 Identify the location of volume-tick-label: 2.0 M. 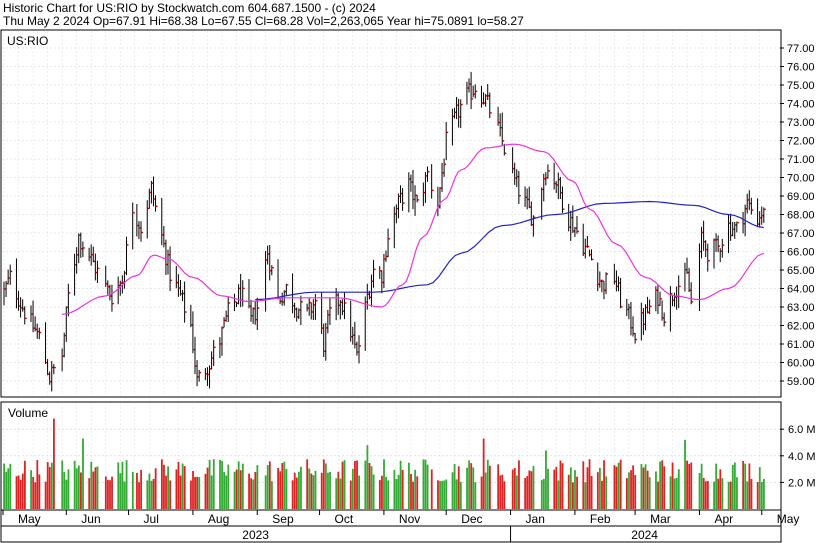
(802, 483).